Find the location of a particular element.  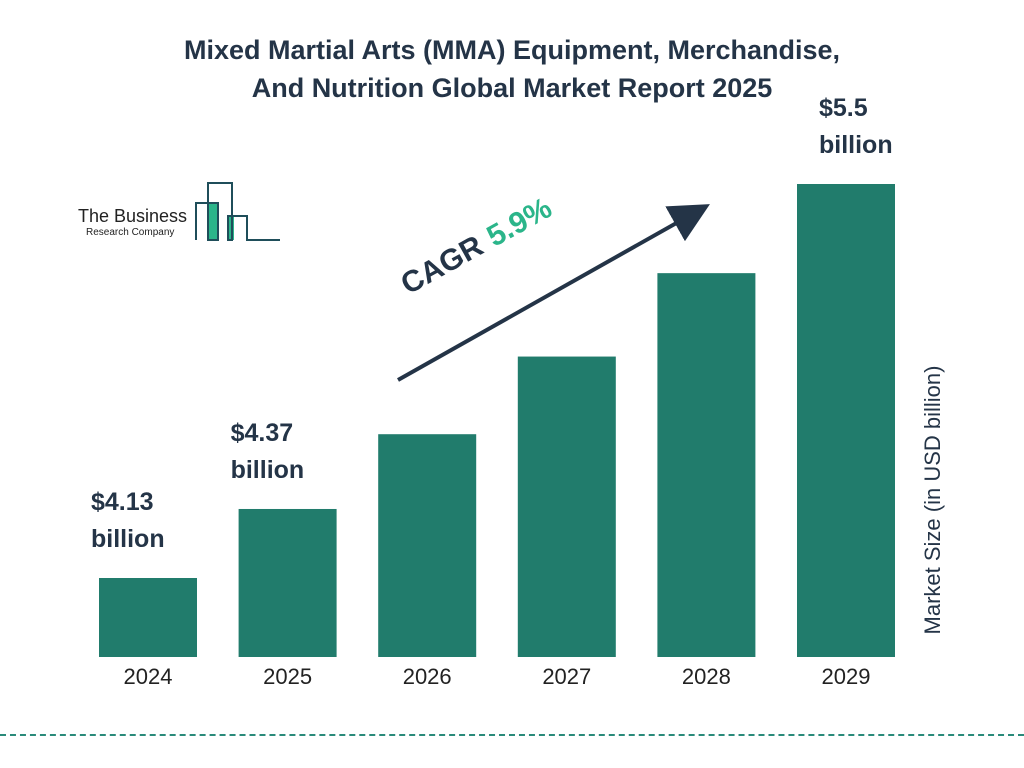

x-tick-label: 2029 is located at coordinates (846, 676).